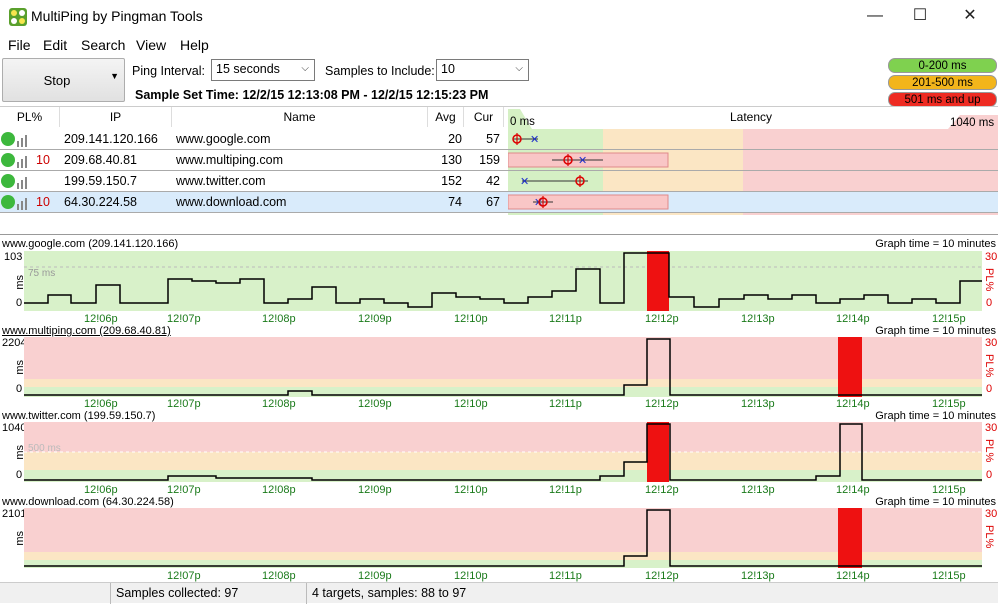  What do you see at coordinates (484, 117) in the screenshot?
I see `col-header-cur: Cur` at bounding box center [484, 117].